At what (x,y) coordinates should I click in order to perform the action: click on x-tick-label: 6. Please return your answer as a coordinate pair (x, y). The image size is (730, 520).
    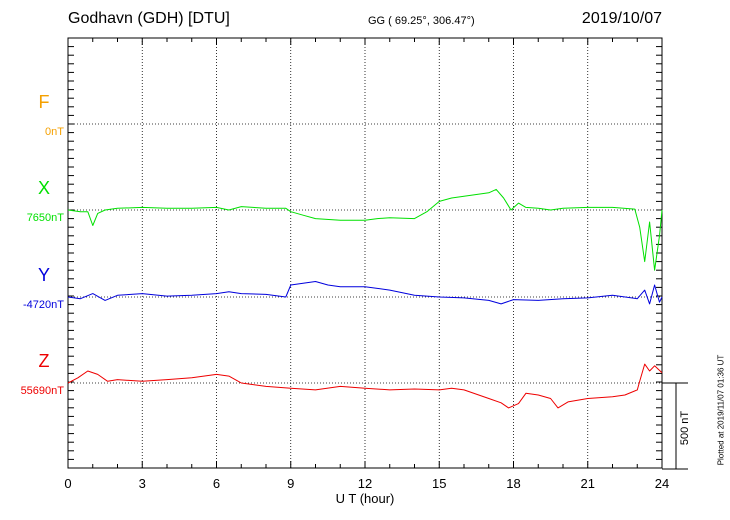
    Looking at the image, I should click on (216, 483).